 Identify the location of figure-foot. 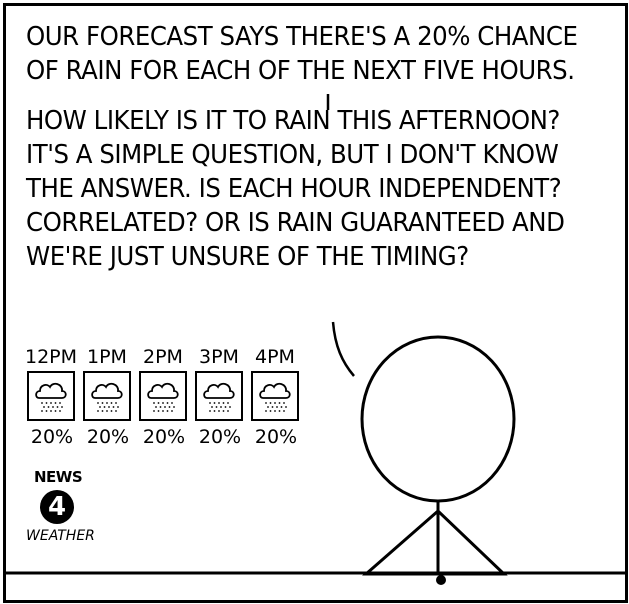
(441, 580).